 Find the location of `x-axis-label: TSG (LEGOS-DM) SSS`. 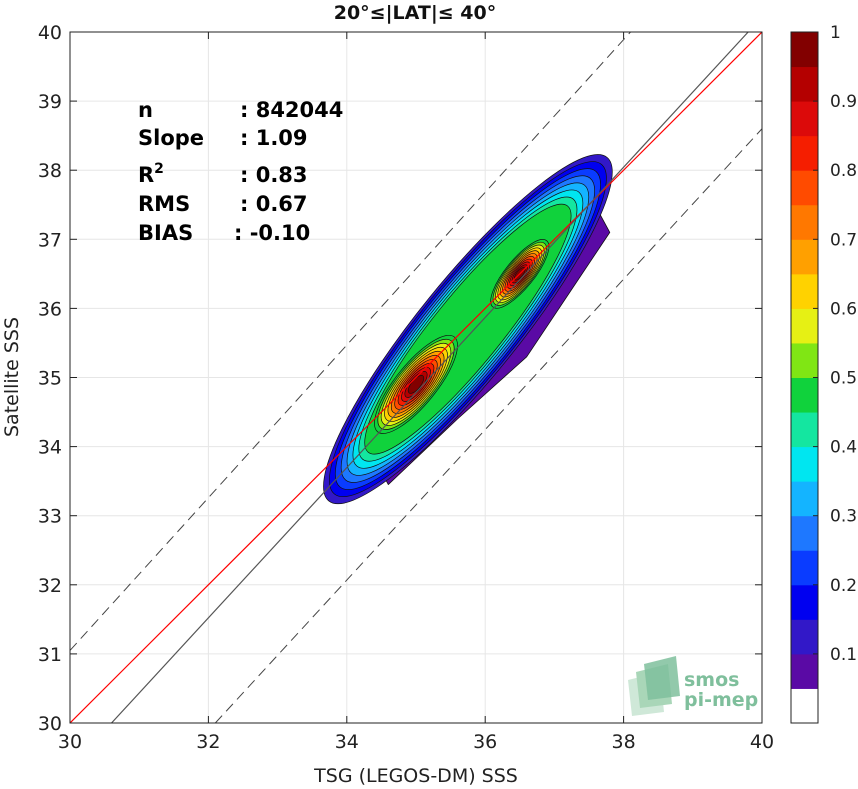

x-axis-label: TSG (LEGOS-DM) SSS is located at coordinates (415, 776).